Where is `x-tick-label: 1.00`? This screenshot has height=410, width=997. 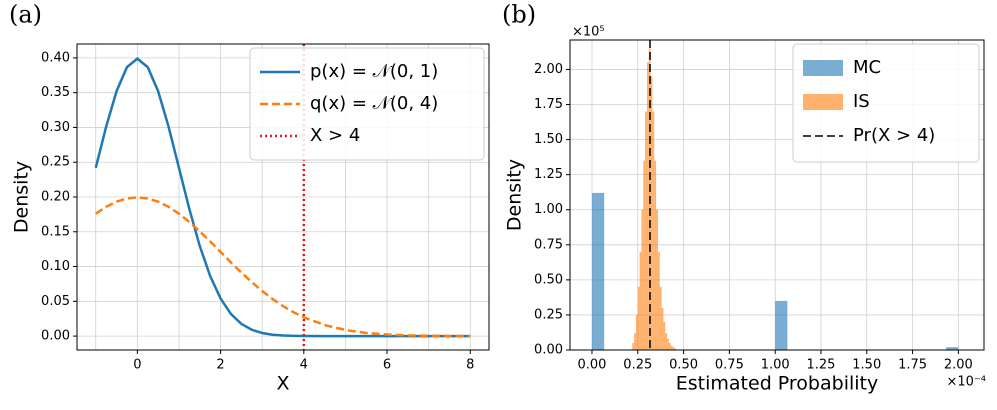
x-tick-label: 1.00 is located at coordinates (775, 365).